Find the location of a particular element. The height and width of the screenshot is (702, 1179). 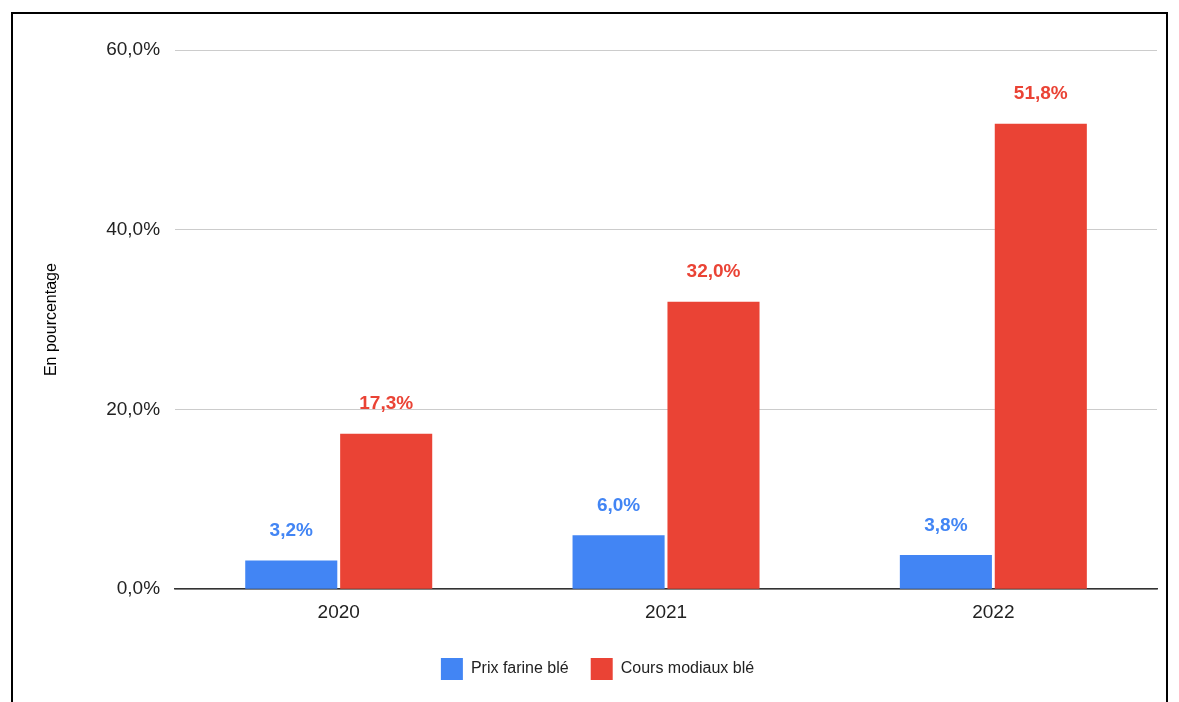

y-axis-title: En pourcentage is located at coordinates (51, 320).